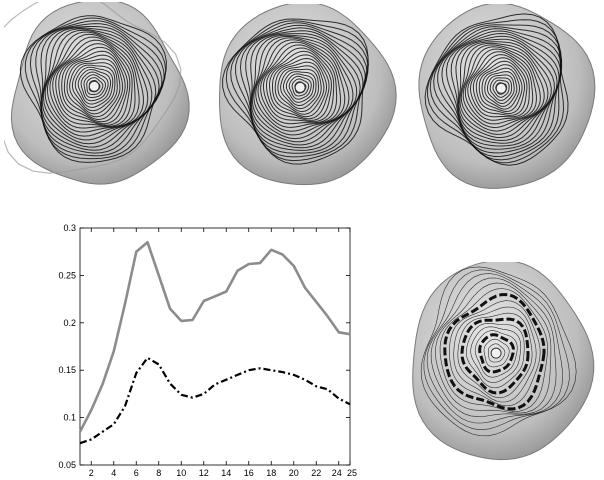 The image size is (604, 480). What do you see at coordinates (271, 473) in the screenshot?
I see `x-tick-label: 18` at bounding box center [271, 473].